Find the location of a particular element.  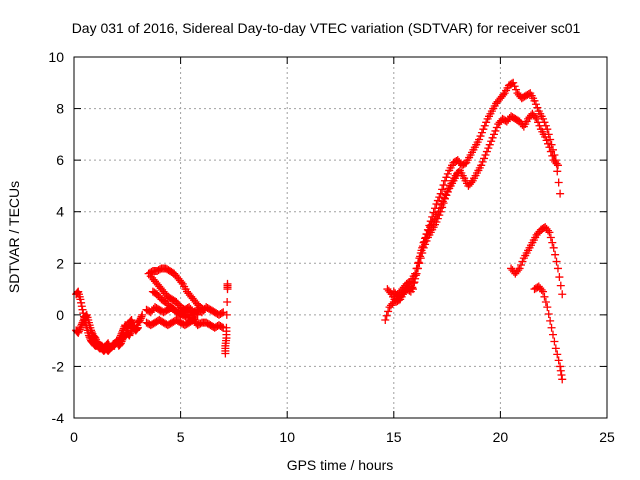

x-tick-label: 0 is located at coordinates (74, 437).